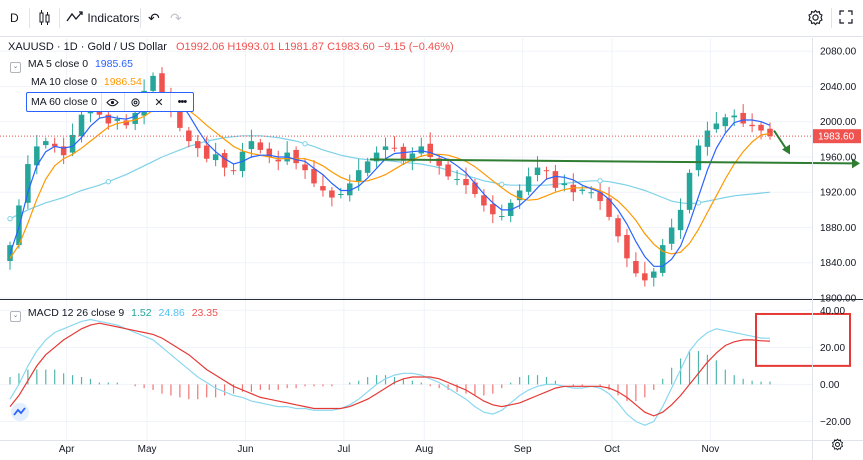  I want to click on annotations: 1983.60, so click(430, 149).